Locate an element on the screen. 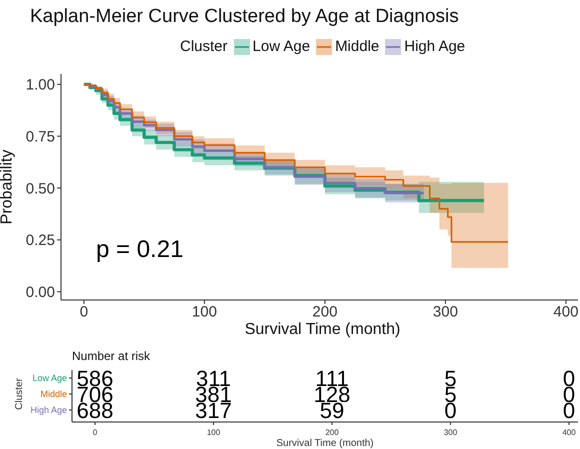 The height and width of the screenshot is (449, 580). y-axis-title: Cluster is located at coordinates (19, 394).